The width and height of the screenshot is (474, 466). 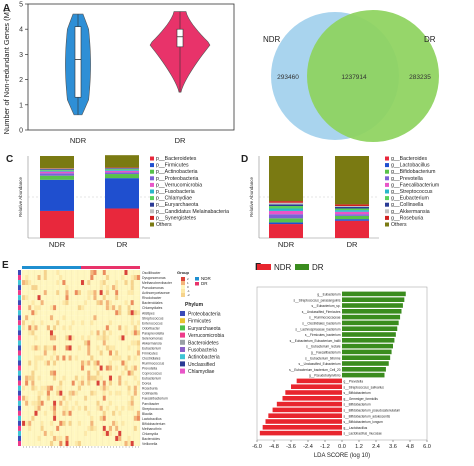 What do you see at coordinates (321, 324) in the screenshot?
I see `lda-bar-label: s__Clostridiales_bacterium` at bounding box center [321, 324].